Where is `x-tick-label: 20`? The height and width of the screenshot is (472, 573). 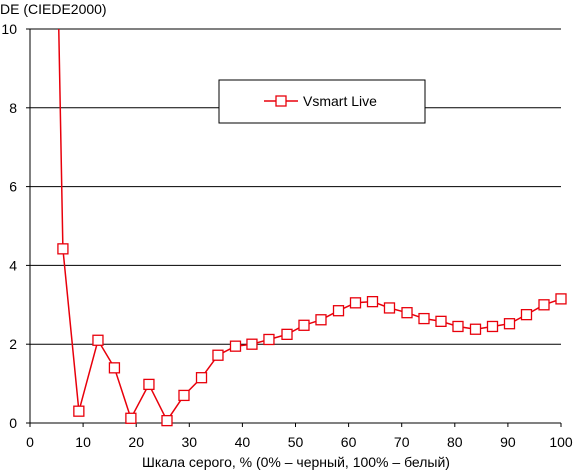 x-tick-label: 20 is located at coordinates (136, 442).